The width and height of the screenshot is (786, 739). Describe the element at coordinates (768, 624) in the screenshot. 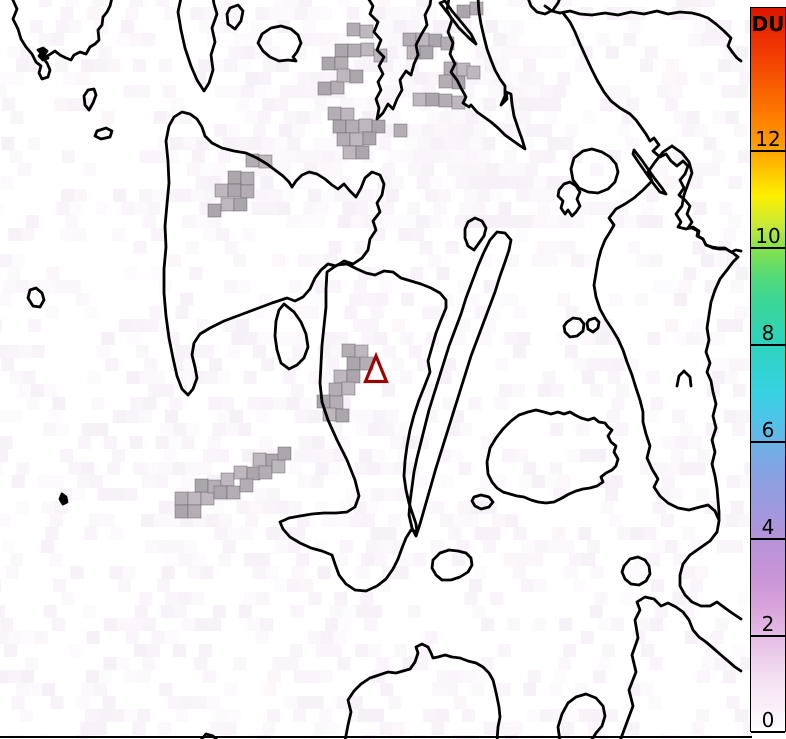

I see `colorbar-tick-label: 2` at that location.